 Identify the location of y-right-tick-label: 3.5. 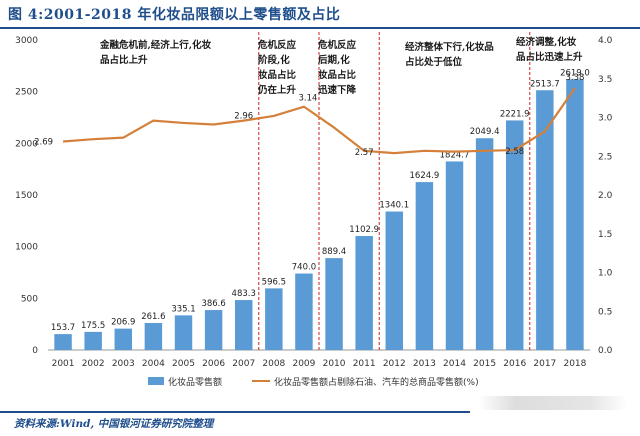
(605, 80).